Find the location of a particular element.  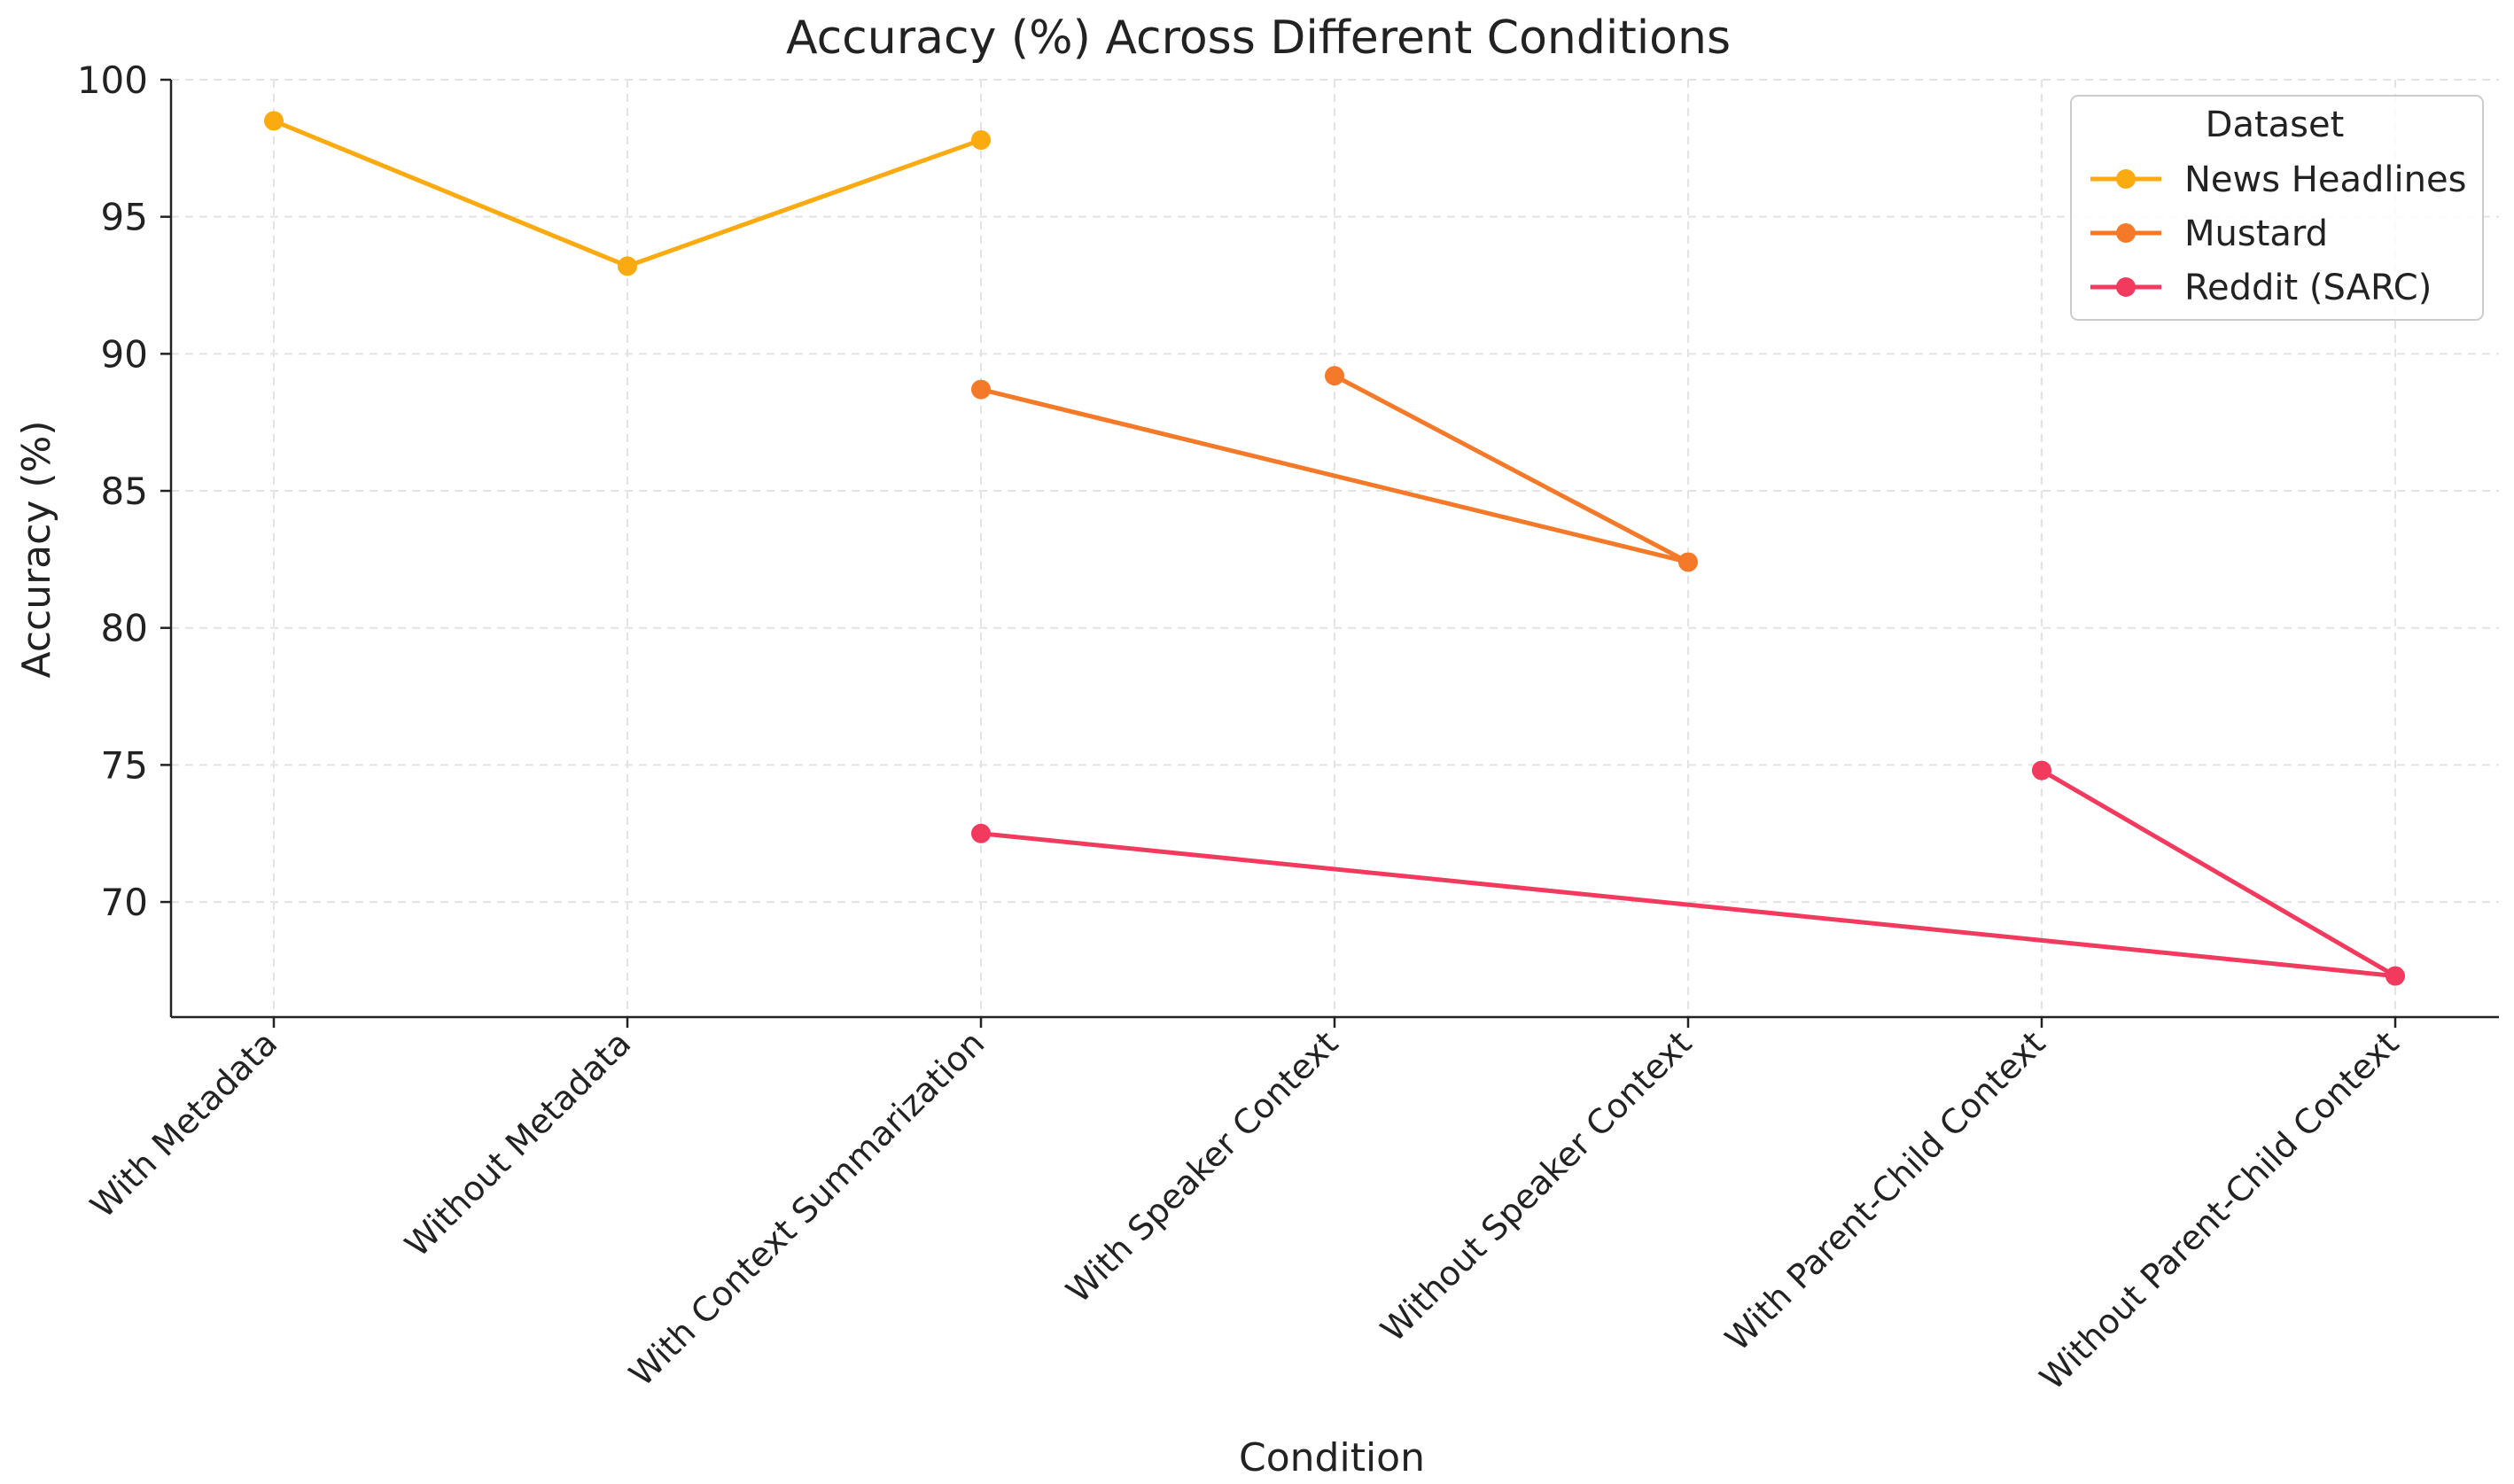

y-axis-title: Accuracy (%) is located at coordinates (36, 549).